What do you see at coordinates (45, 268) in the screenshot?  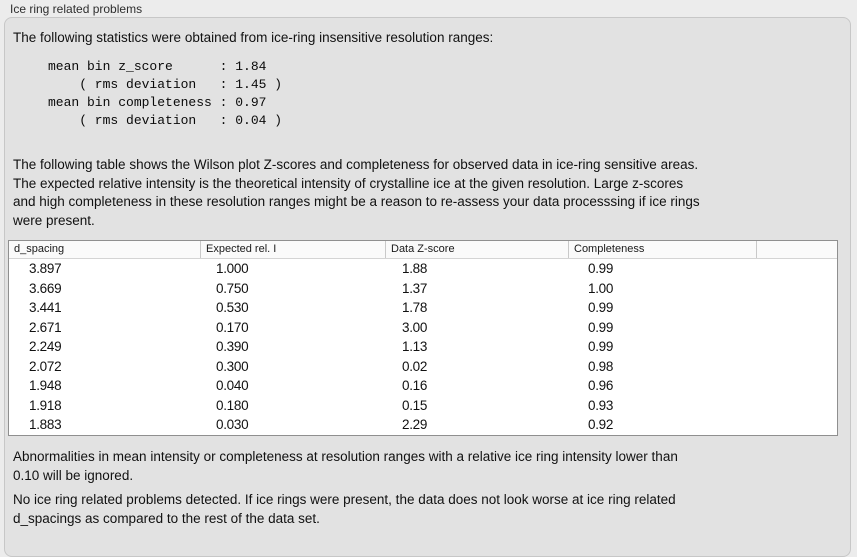 I see `table-cell: 3.897` at bounding box center [45, 268].